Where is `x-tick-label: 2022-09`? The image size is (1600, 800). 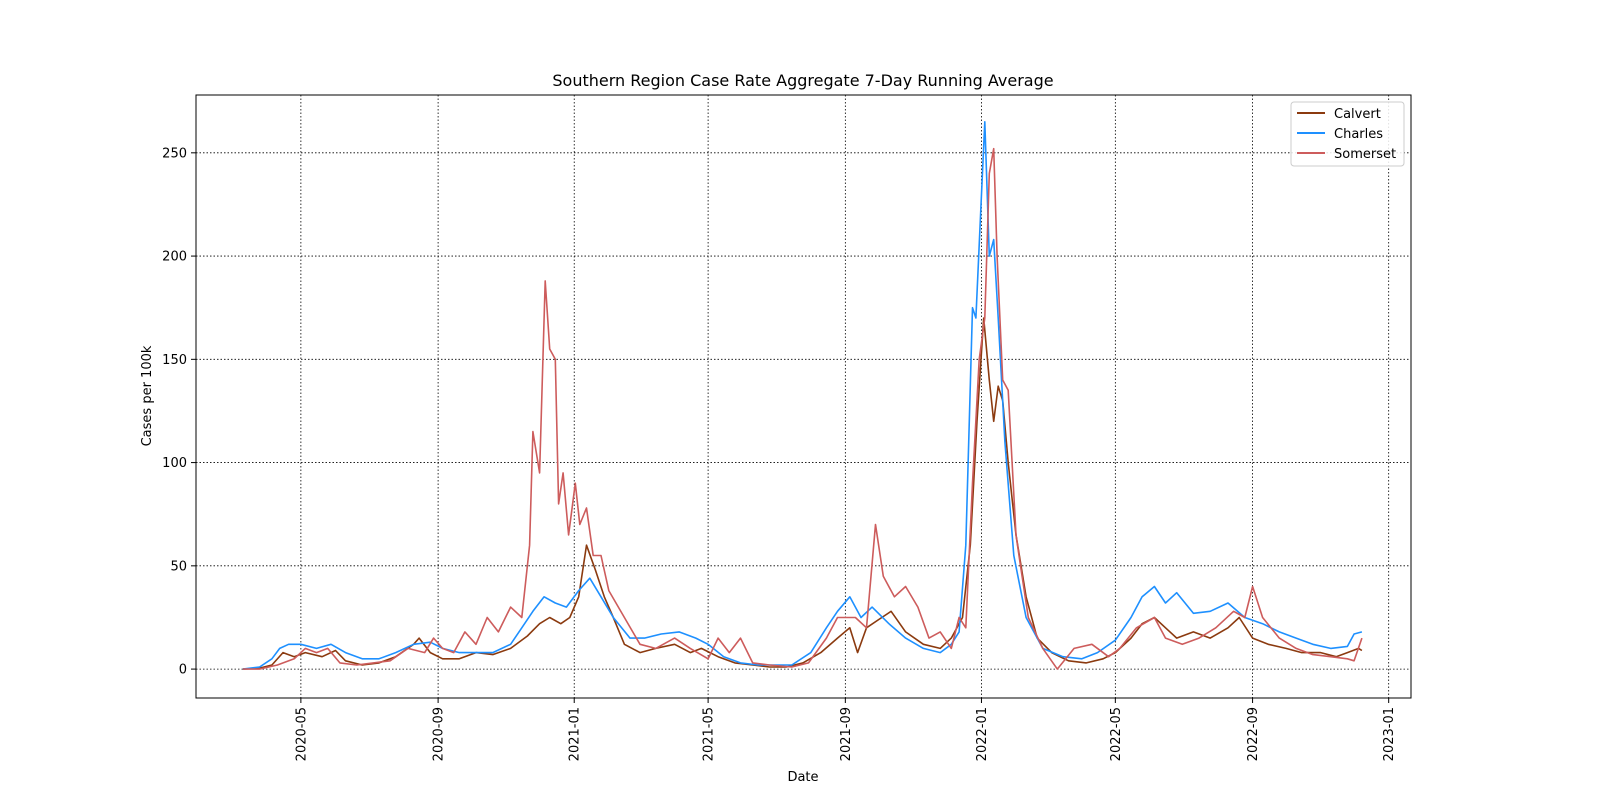
x-tick-label: 2022-09 is located at coordinates (1253, 734).